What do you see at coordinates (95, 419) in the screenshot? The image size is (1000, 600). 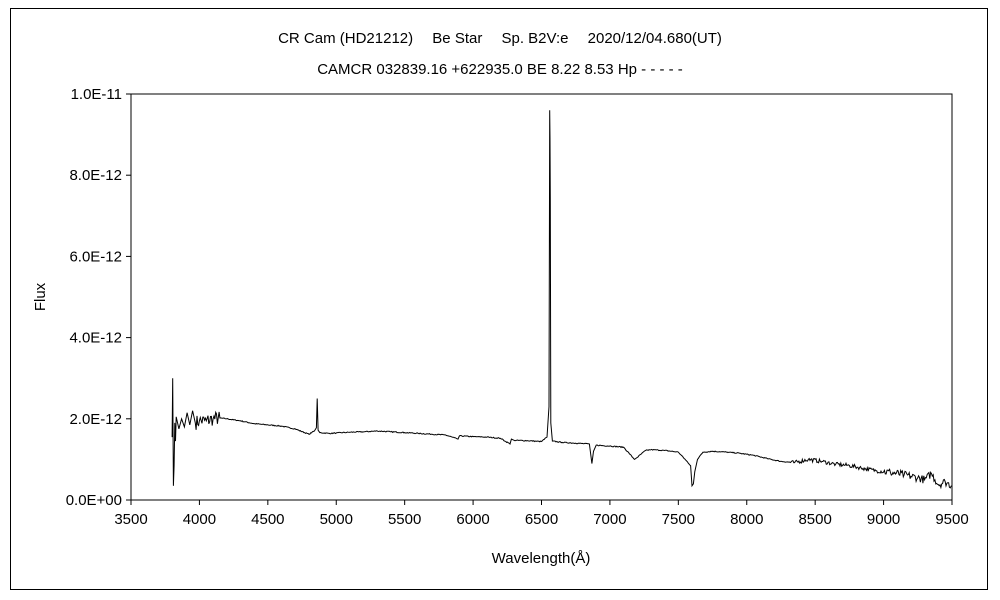 I see `y-tick-label: 2.0E-12` at bounding box center [95, 419].